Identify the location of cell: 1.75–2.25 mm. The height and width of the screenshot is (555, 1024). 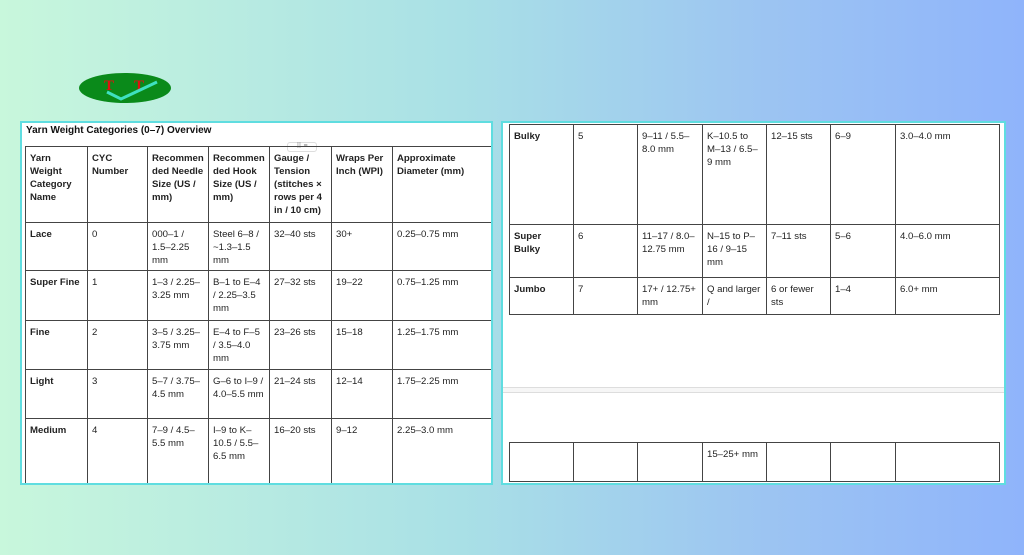
(441, 394).